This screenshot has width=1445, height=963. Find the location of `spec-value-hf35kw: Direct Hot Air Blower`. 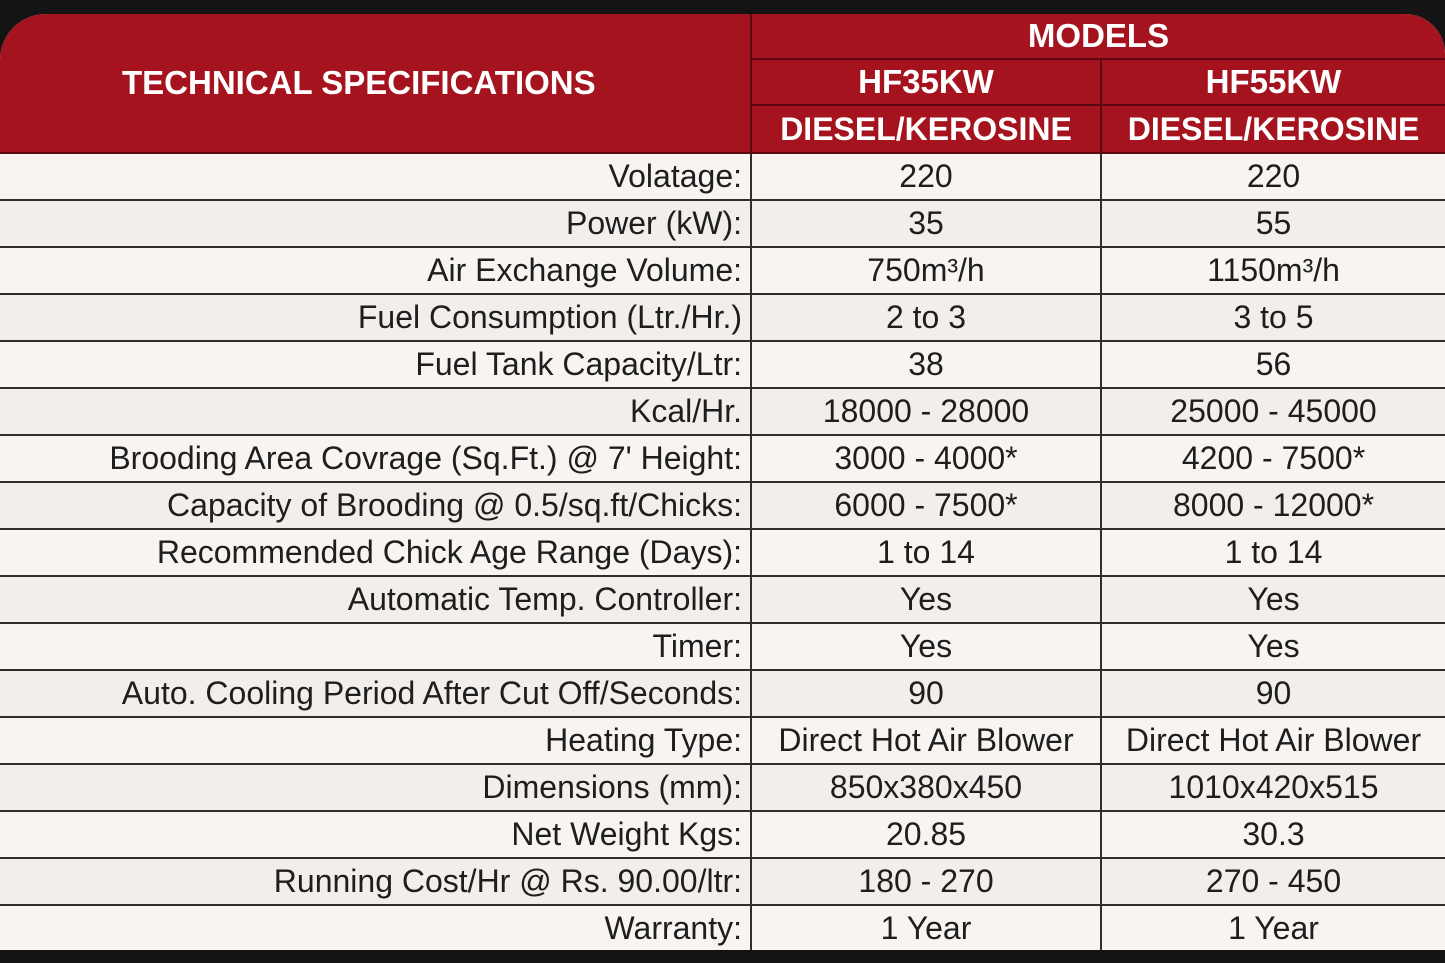

spec-value-hf35kw: Direct Hot Air Blower is located at coordinates (926, 740).